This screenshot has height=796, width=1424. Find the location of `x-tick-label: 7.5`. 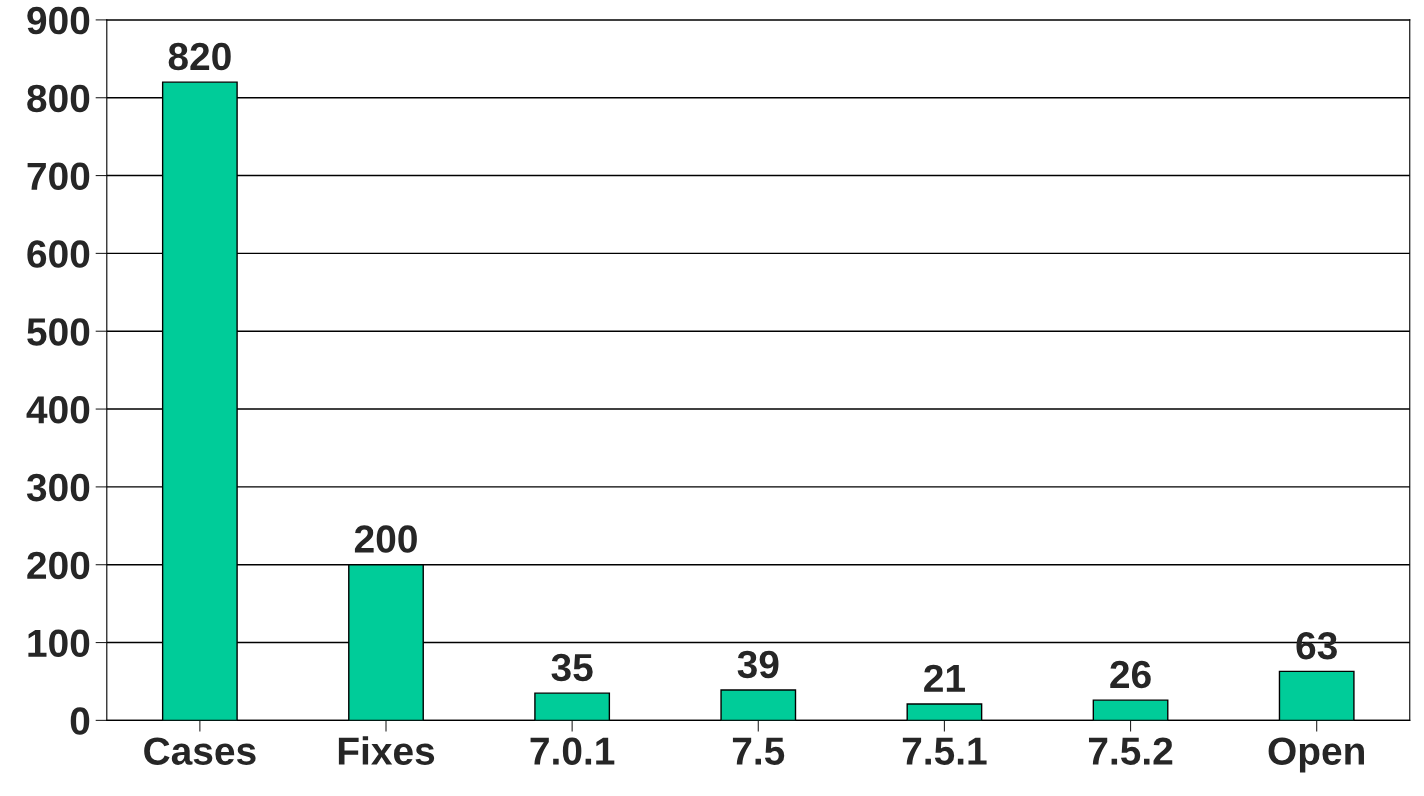

x-tick-label: 7.5 is located at coordinates (758, 751).